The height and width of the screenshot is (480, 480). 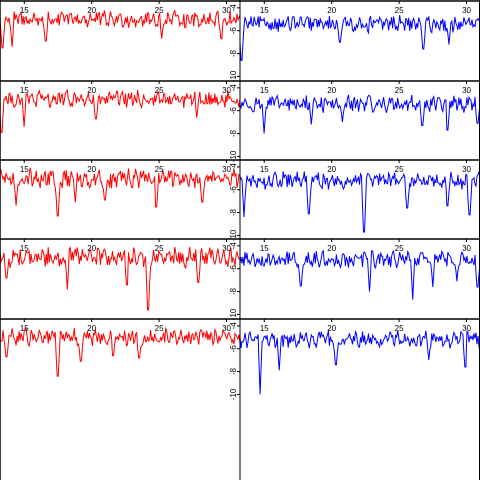 What do you see at coordinates (360, 202) in the screenshot?
I see `series-line-r4-right` at bounding box center [360, 202].